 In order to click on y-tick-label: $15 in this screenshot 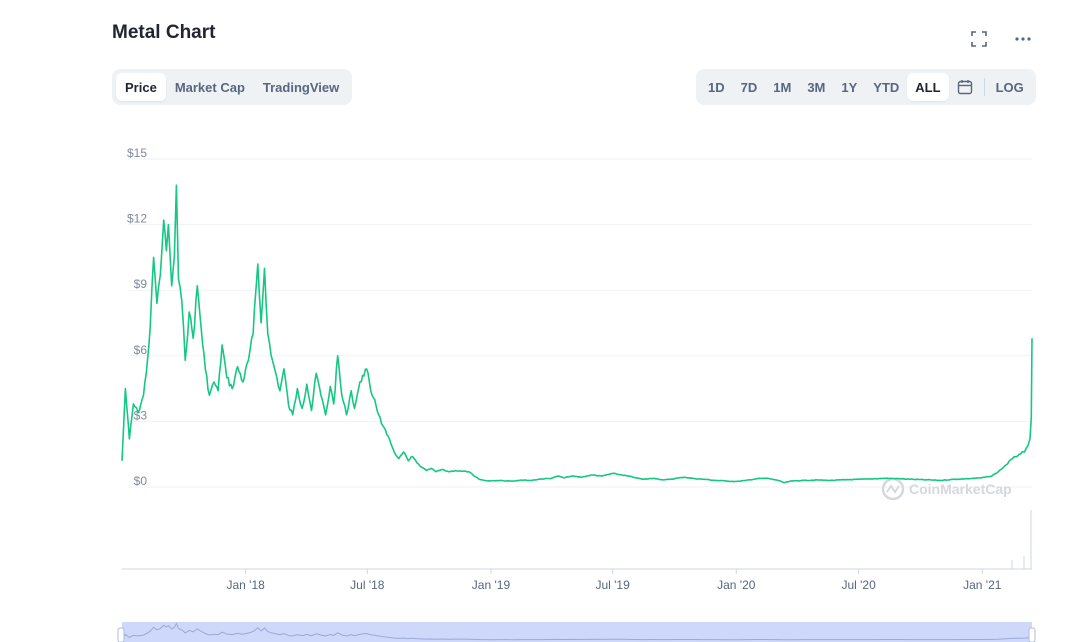, I will do `click(137, 153)`.